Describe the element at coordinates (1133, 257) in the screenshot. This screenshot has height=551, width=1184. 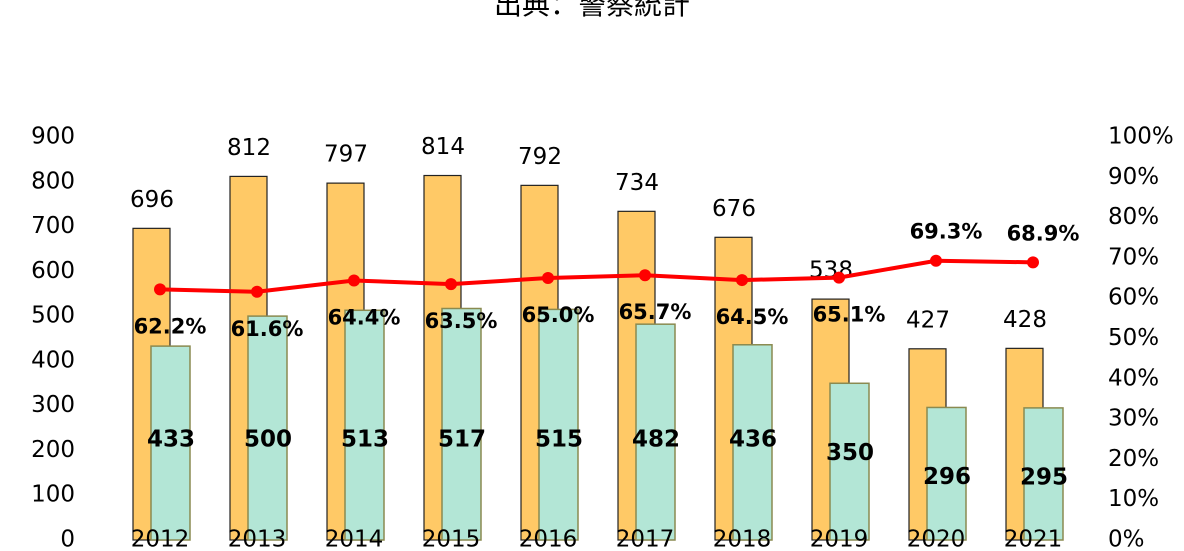
I see `y2-tick-label: 70%` at that location.